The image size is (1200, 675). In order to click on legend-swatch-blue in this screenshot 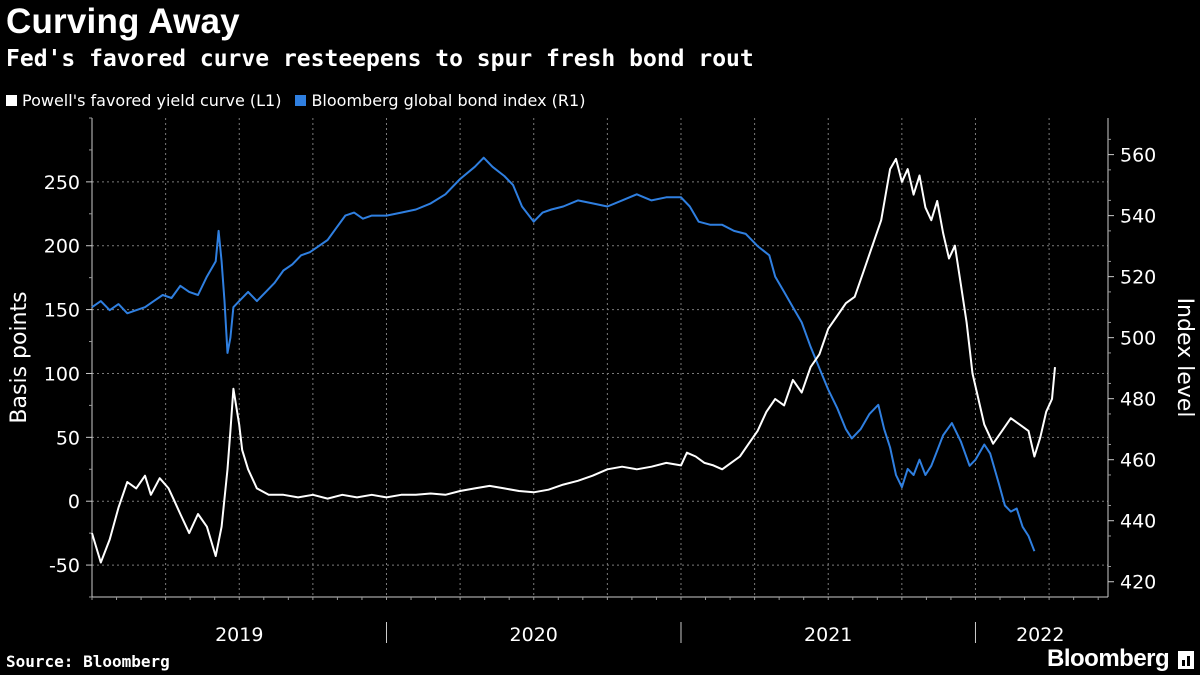, I will do `click(301, 100)`.